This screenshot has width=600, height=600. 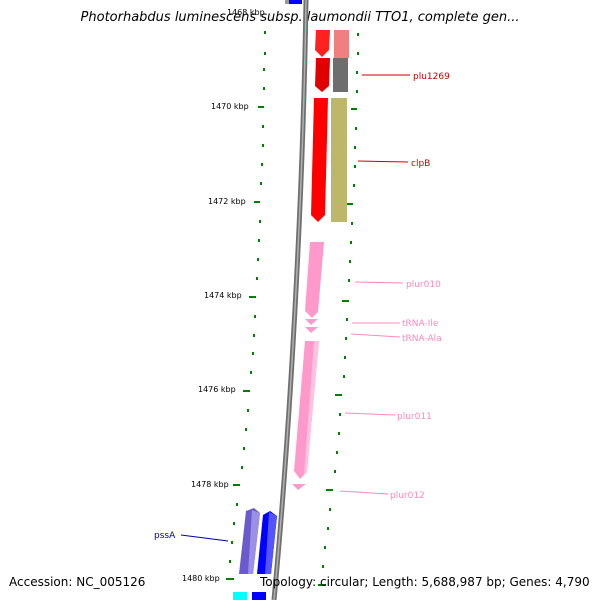 I want to click on scale-label-1478: 1478 kbp, so click(x=210, y=484).